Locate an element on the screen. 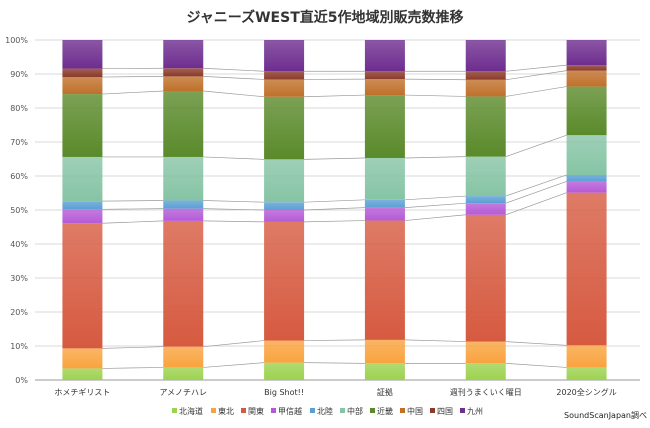  x-tick-label: ホメチギリスト is located at coordinates (82, 392).